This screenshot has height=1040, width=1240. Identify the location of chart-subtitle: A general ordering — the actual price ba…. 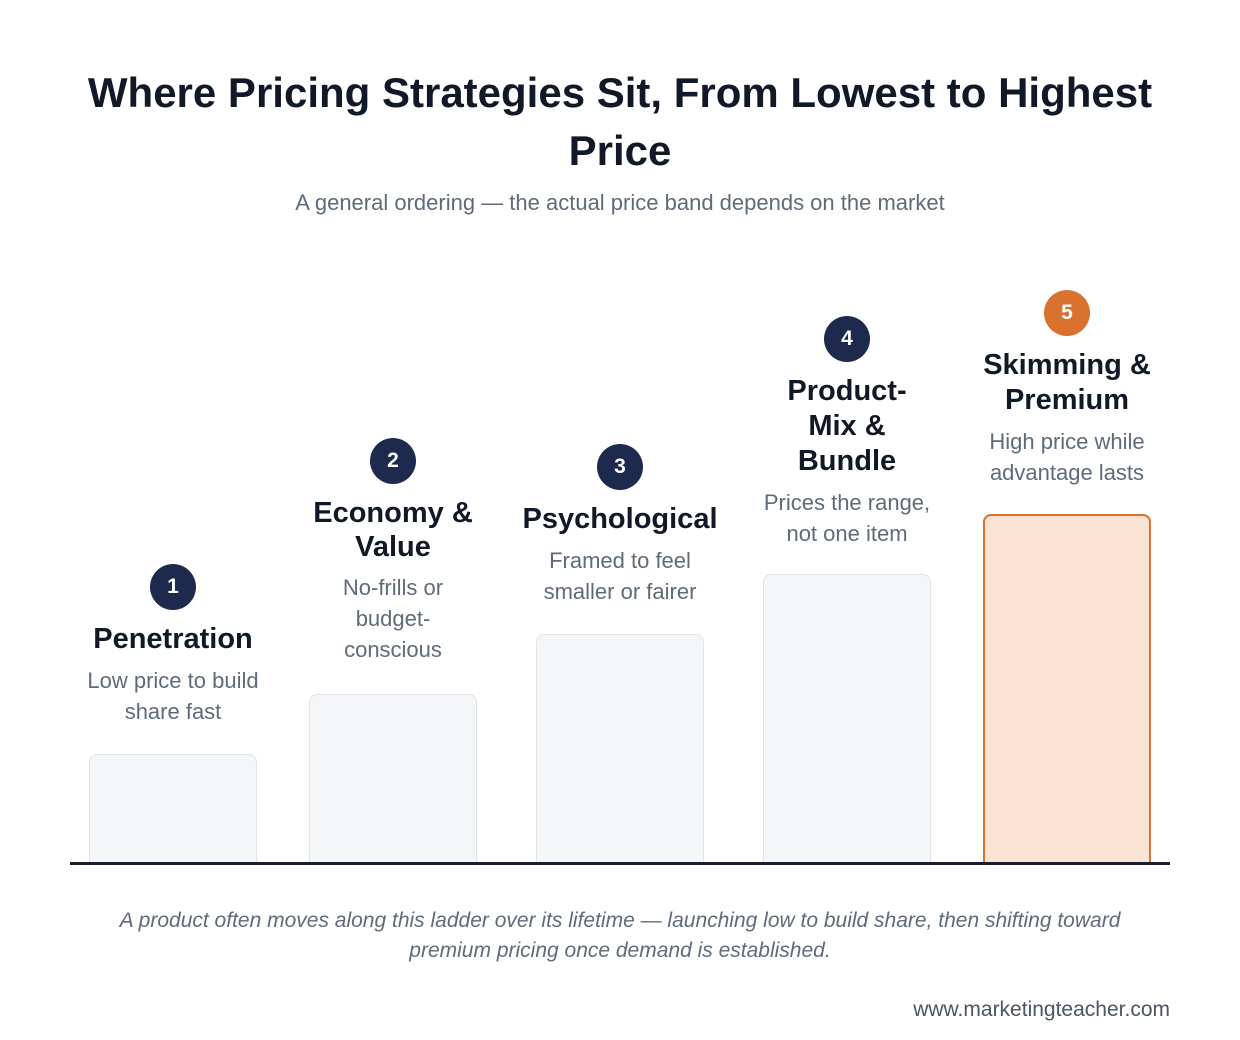
(620, 202).